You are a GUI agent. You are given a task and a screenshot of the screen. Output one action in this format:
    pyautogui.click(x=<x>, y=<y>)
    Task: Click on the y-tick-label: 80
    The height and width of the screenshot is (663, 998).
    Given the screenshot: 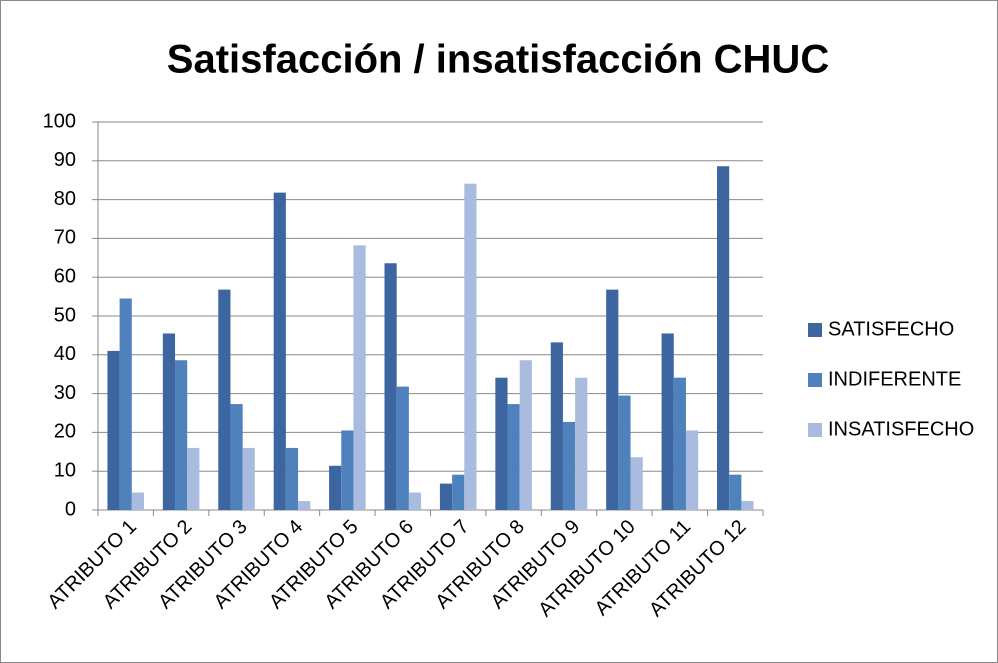 What is the action you would take?
    pyautogui.click(x=65, y=199)
    